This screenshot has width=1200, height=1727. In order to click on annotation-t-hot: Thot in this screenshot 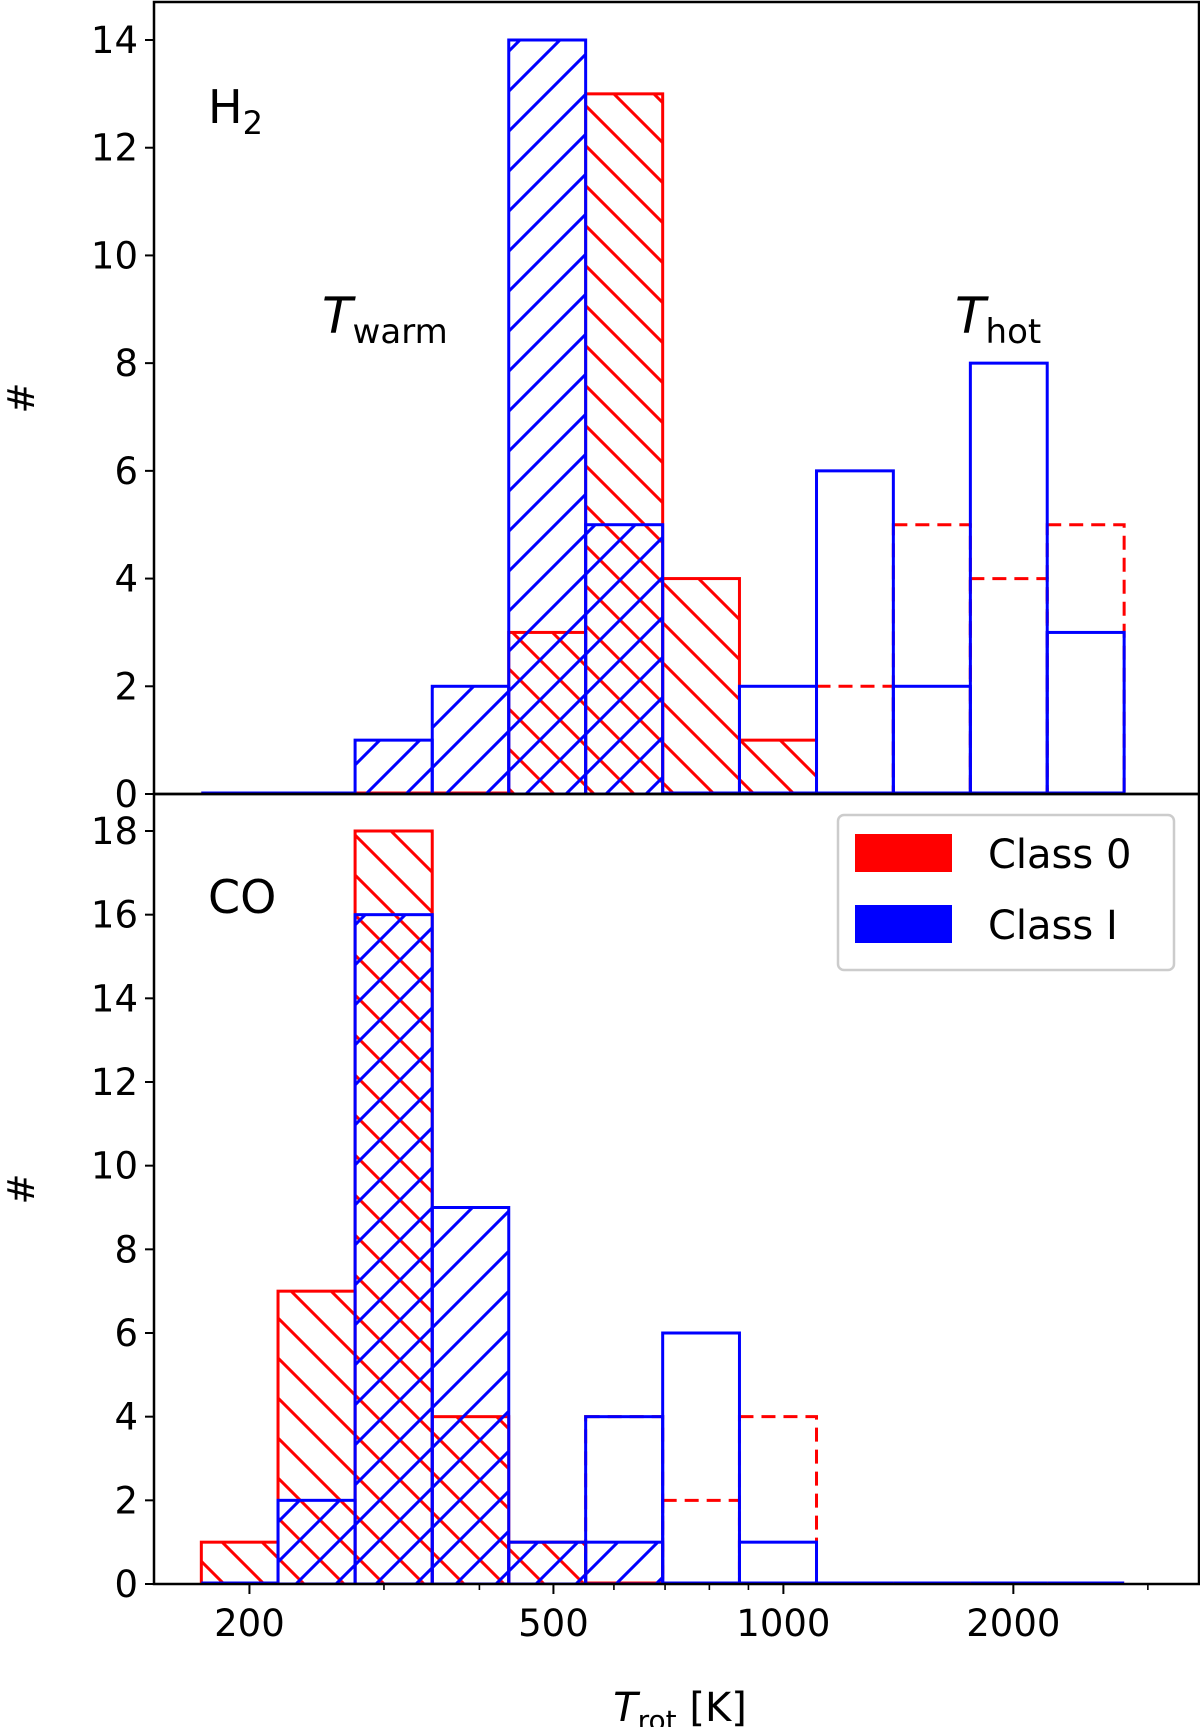, I will do `click(998, 319)`.